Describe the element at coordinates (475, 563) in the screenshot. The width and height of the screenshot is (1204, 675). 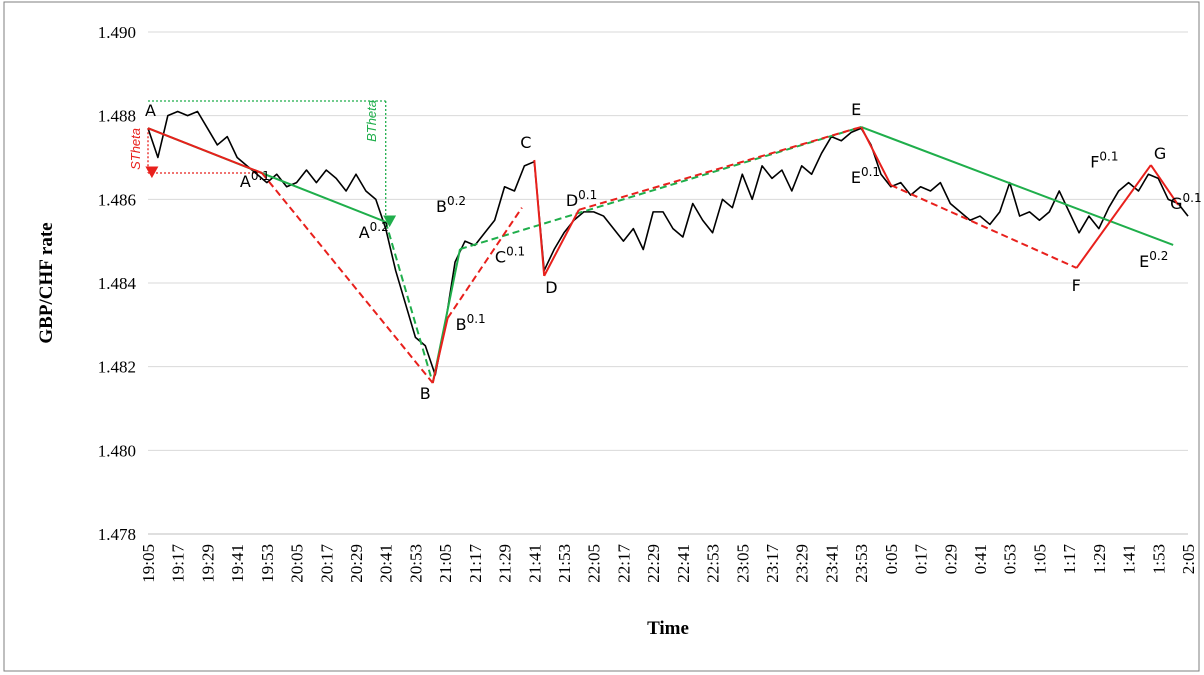
I see `x-tick-label: 21:17` at that location.